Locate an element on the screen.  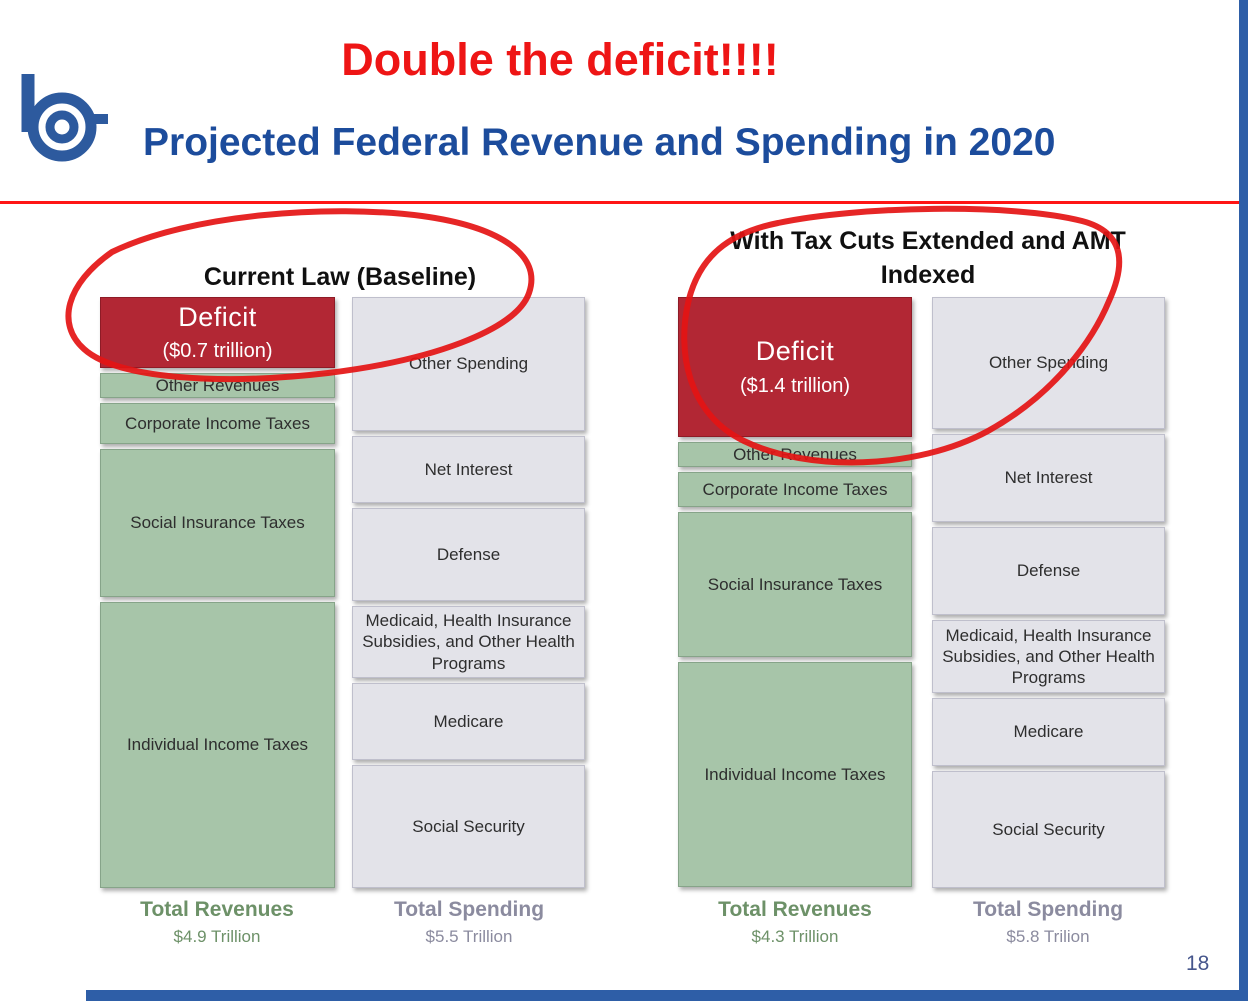
total-spending-value: $5.8 Trilion is located at coordinates (1048, 936).